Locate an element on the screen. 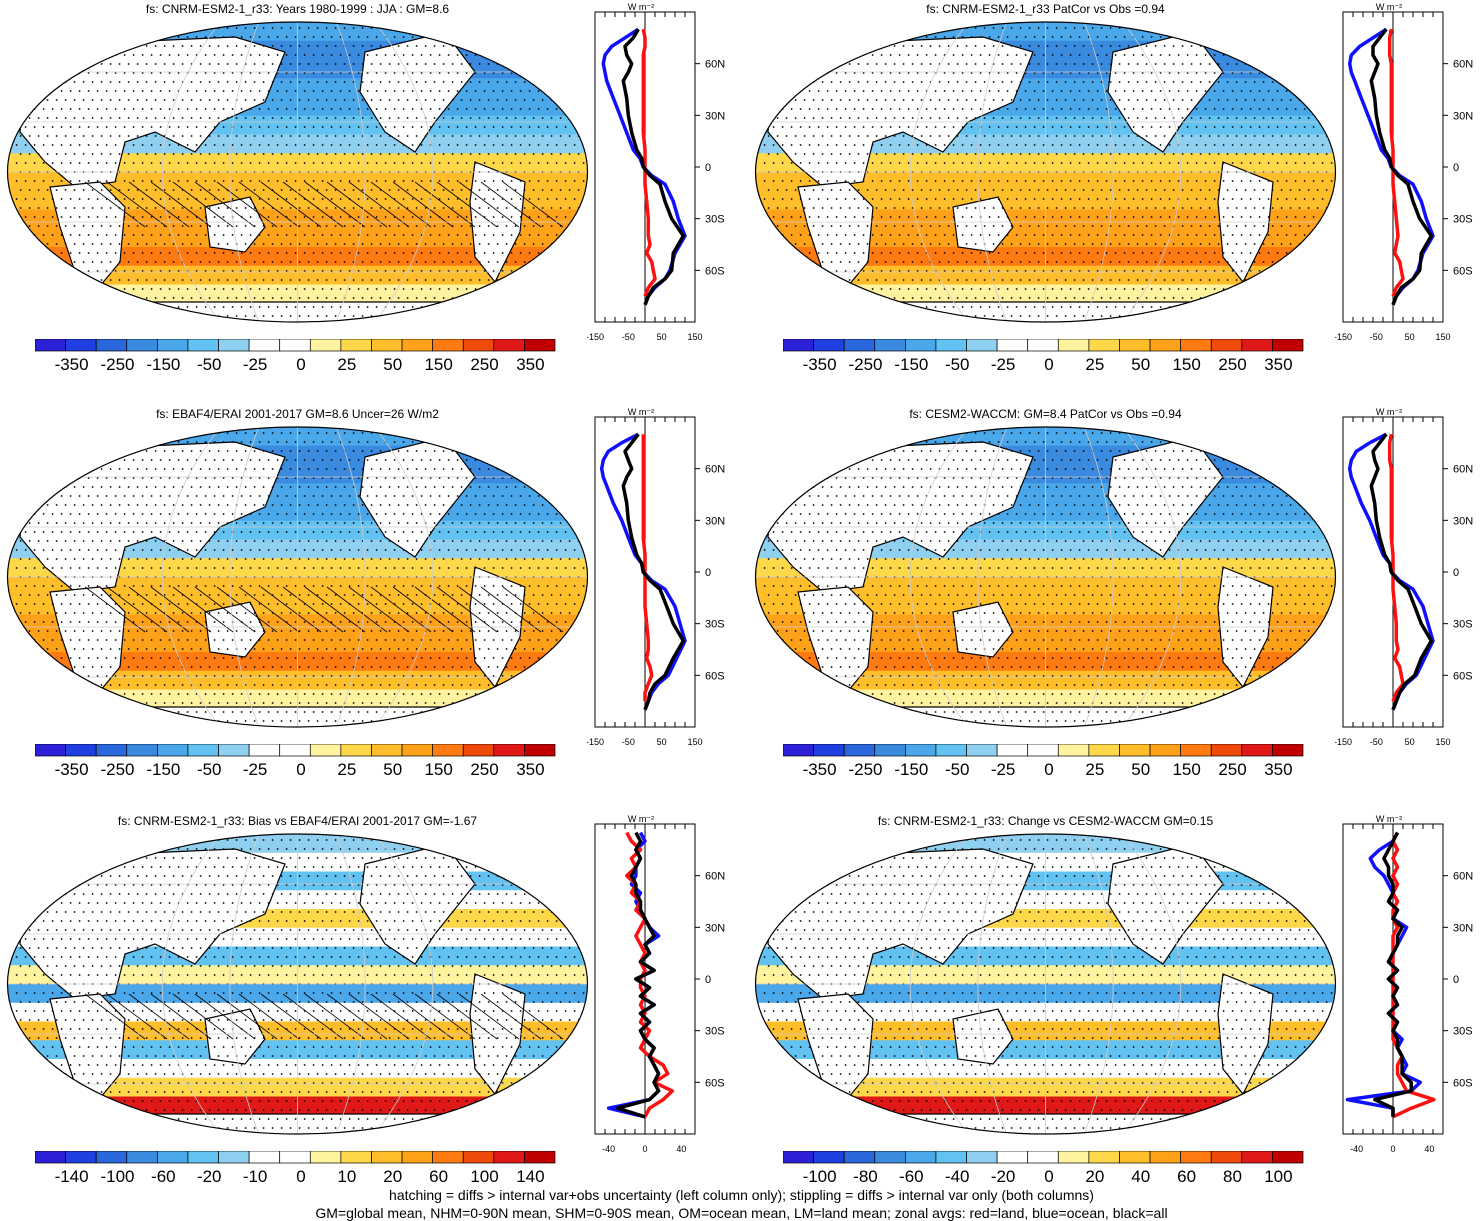  x-tick-label: -40 is located at coordinates (608, 1149).